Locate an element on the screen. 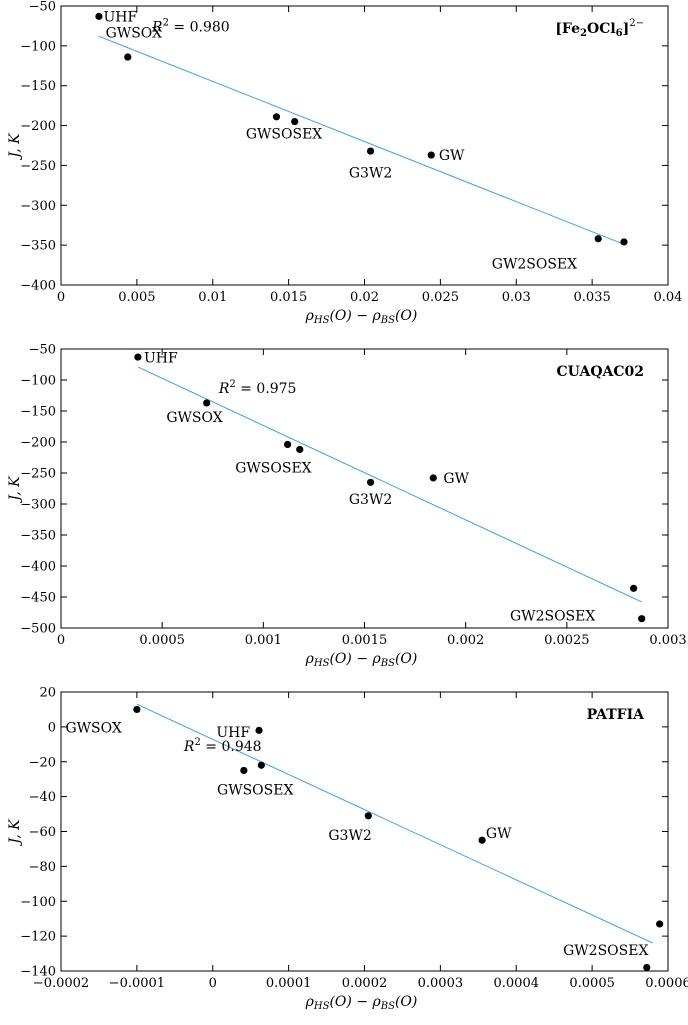 This screenshot has height=1025, width=688. x-tick-label: 0.035 is located at coordinates (592, 297).